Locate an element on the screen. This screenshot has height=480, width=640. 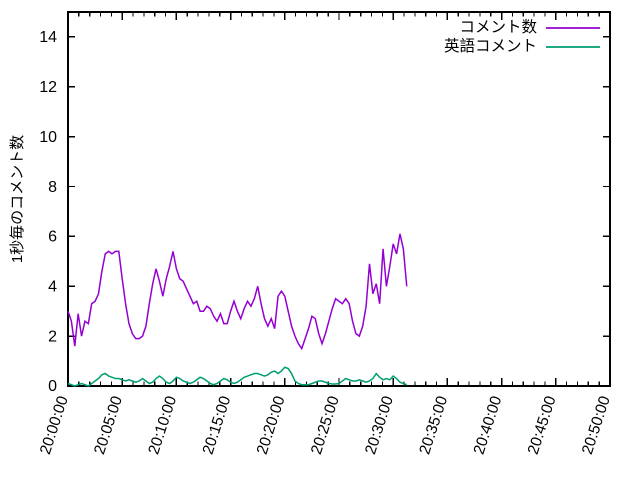
y-tick-label: 14 is located at coordinates (48, 37).